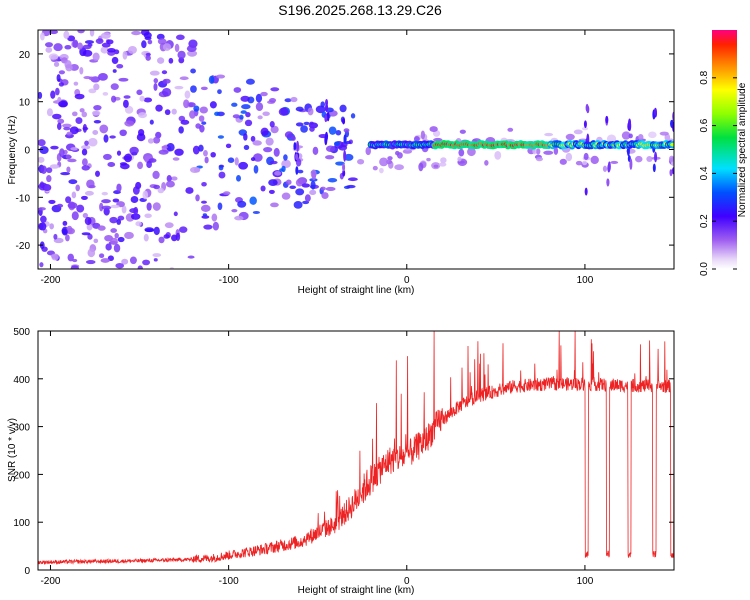  I want to click on spectrogram-ytick-label: -10, so click(23, 198).